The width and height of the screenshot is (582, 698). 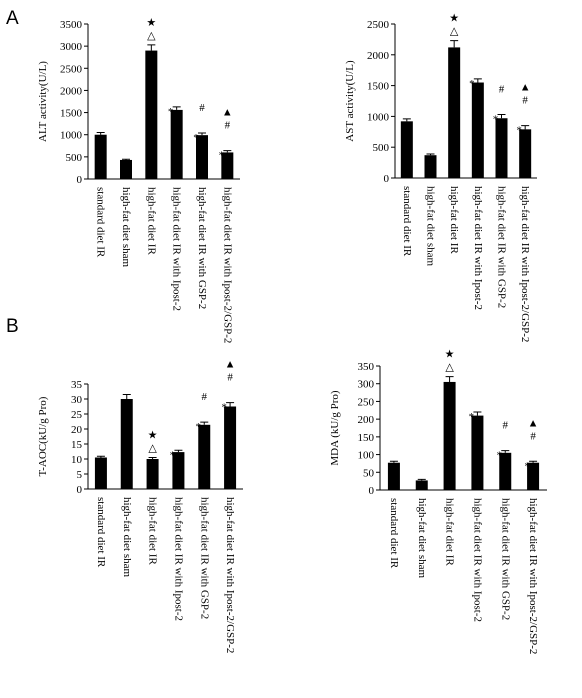 I want to click on y-tick-label: 3000, so click(x=71, y=47).